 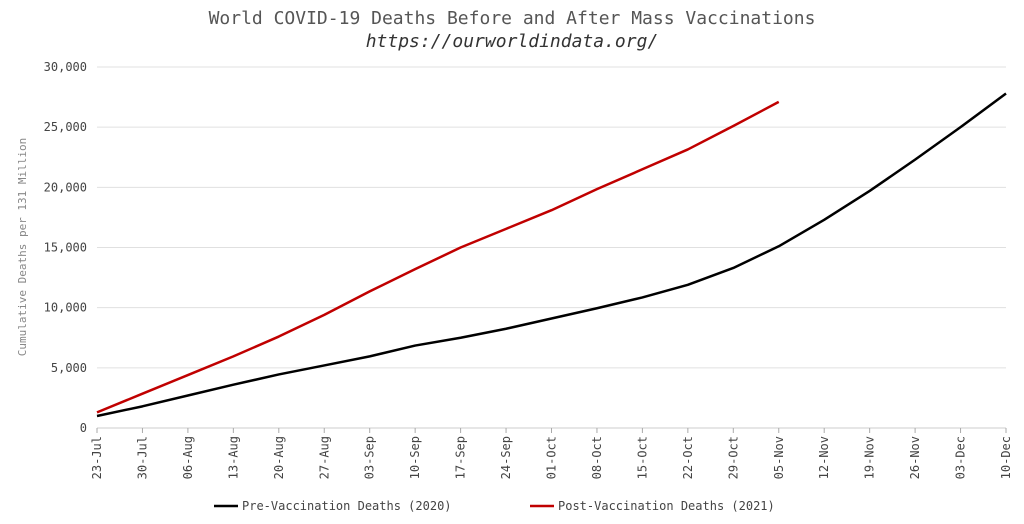 I want to click on x-tick-label: 06-Aug, so click(x=188, y=457).